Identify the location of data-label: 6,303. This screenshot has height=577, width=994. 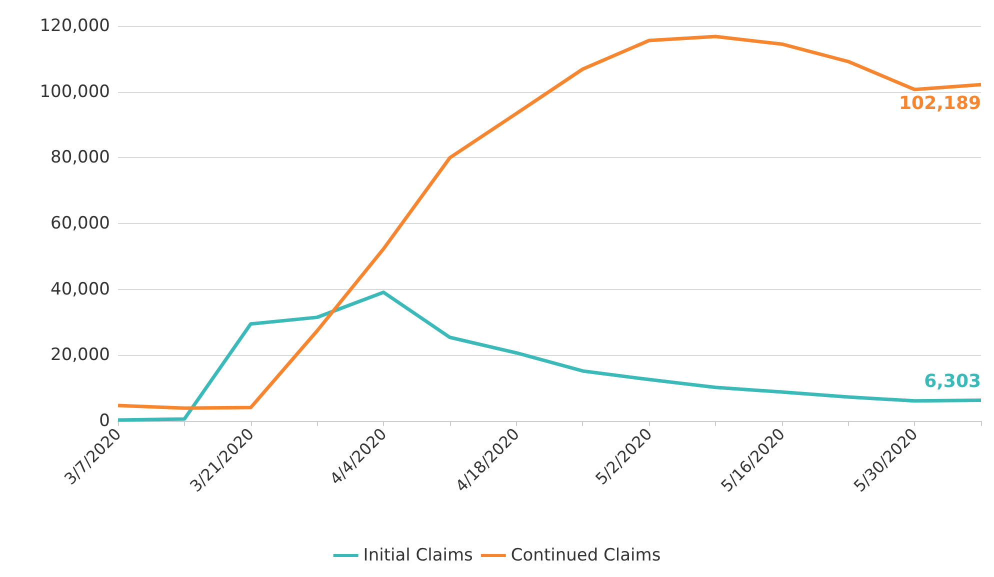
(952, 381).